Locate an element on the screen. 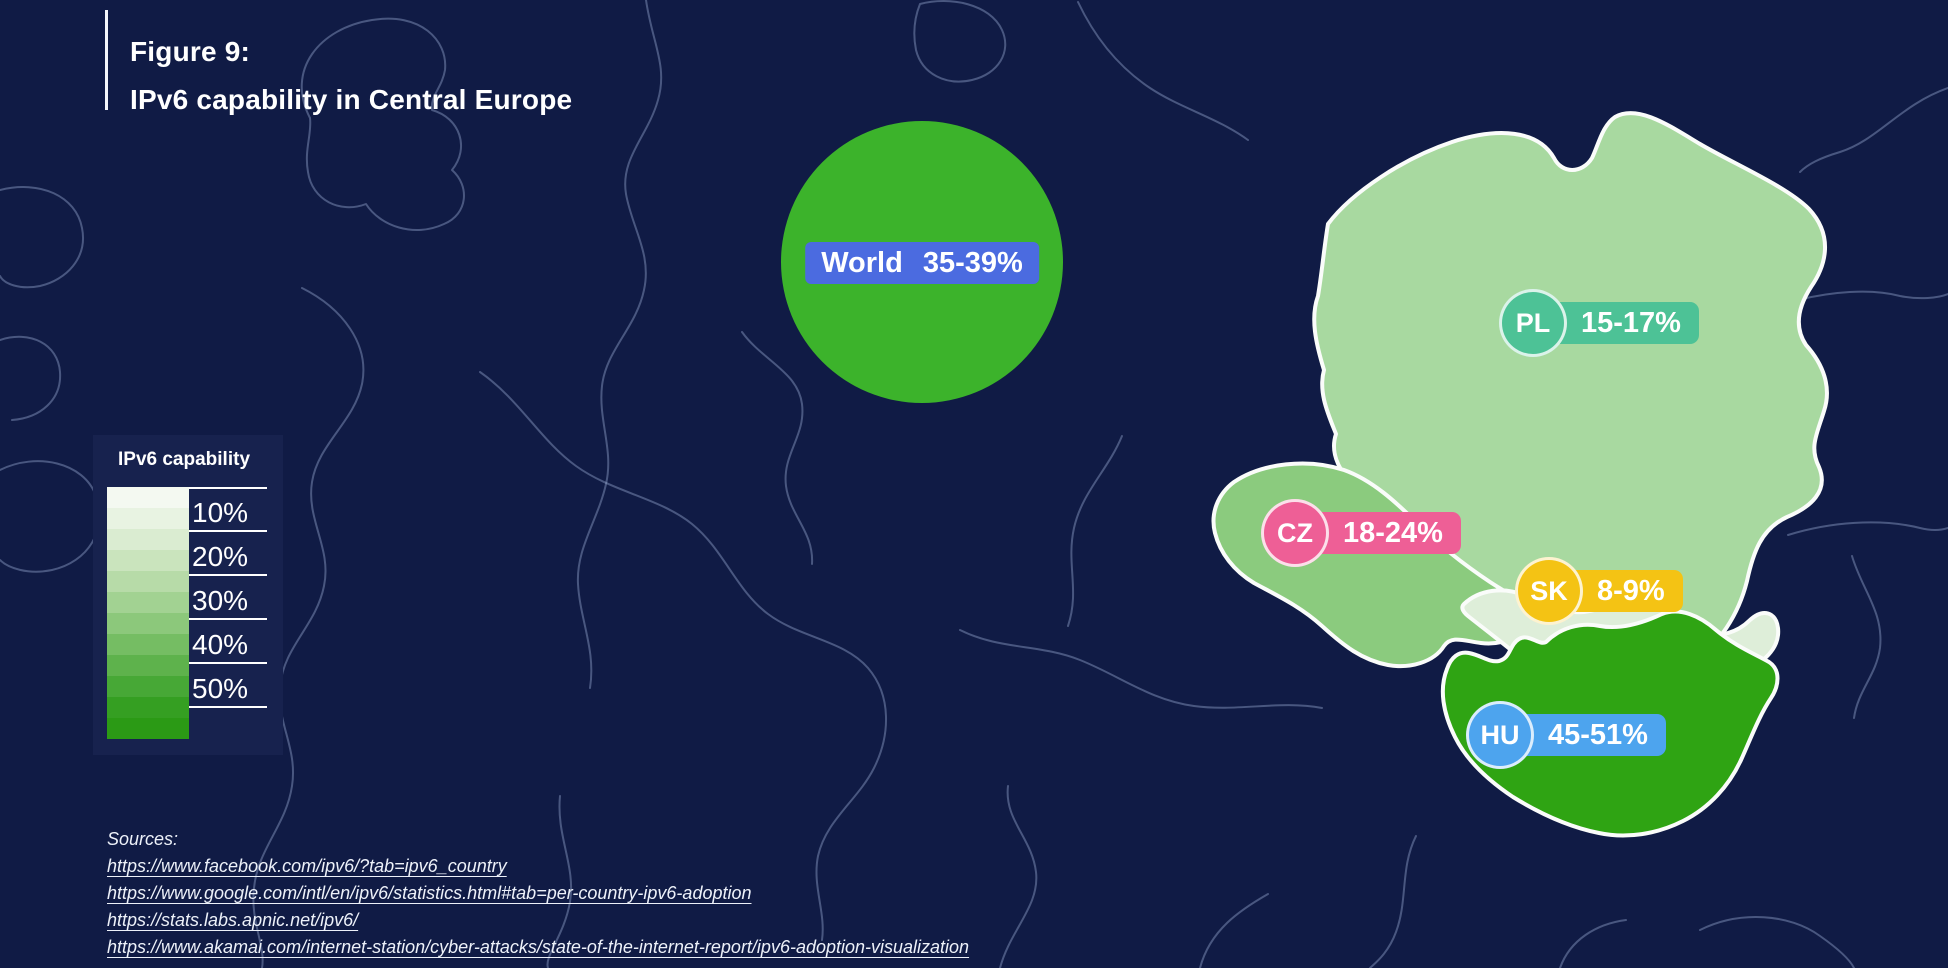  legend-tick-line-top is located at coordinates (228, 488).